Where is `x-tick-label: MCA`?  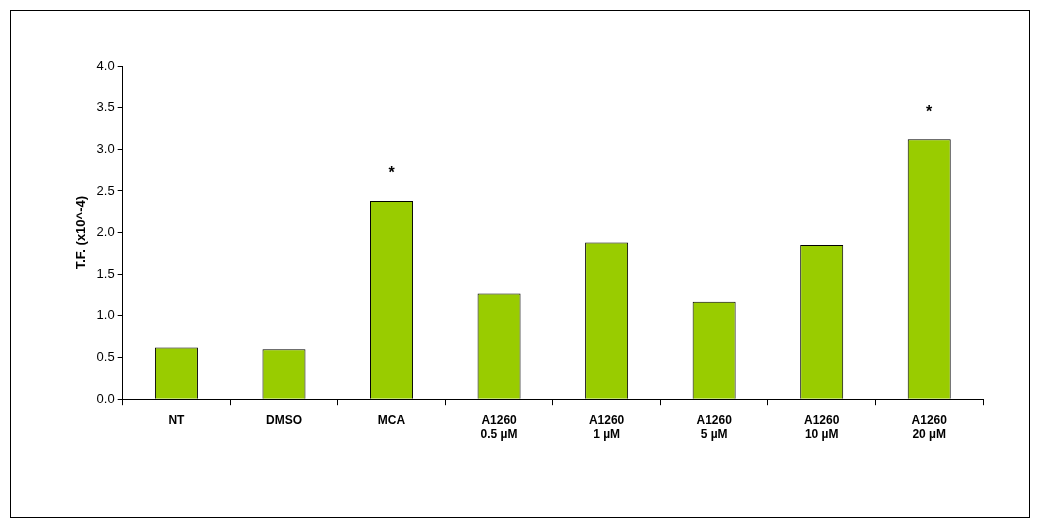 x-tick-label: MCA is located at coordinates (391, 419).